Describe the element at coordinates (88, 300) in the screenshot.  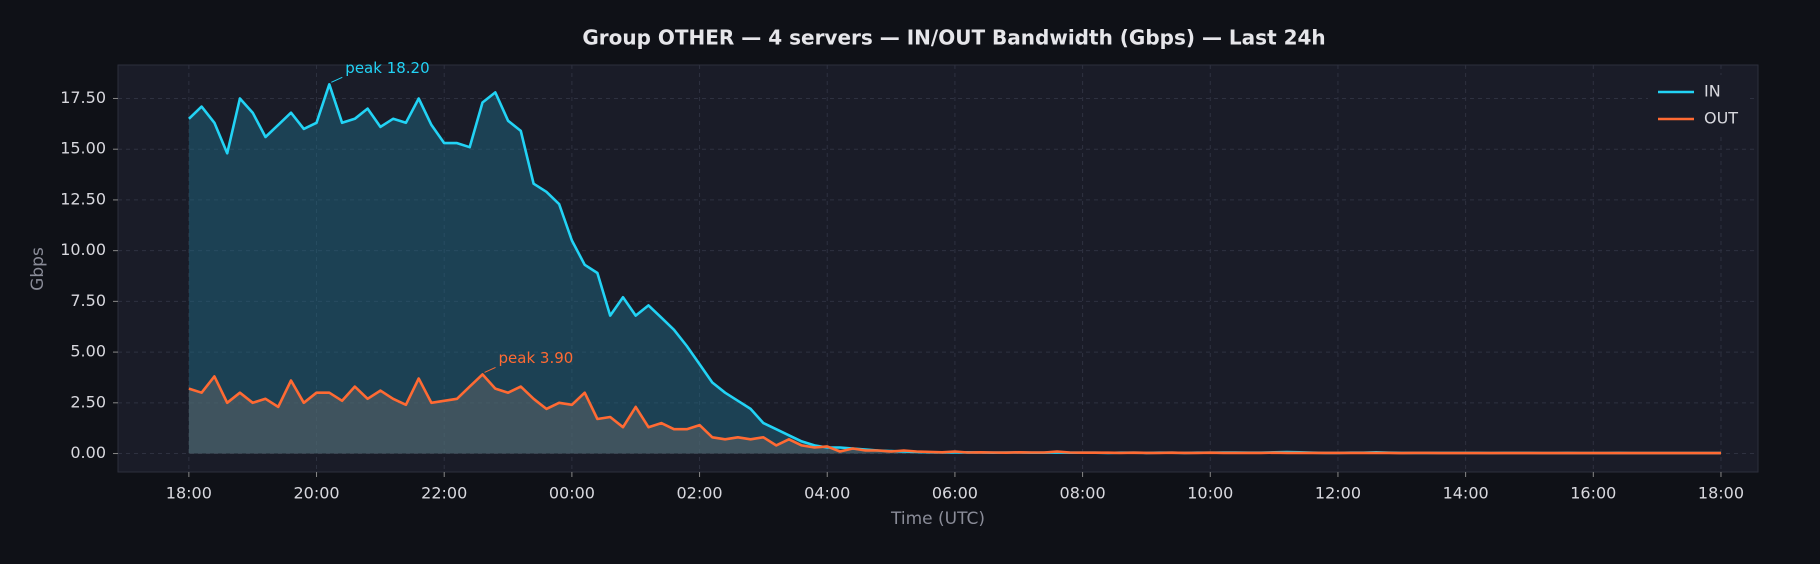
I see `y-tick-label: 7.50` at that location.